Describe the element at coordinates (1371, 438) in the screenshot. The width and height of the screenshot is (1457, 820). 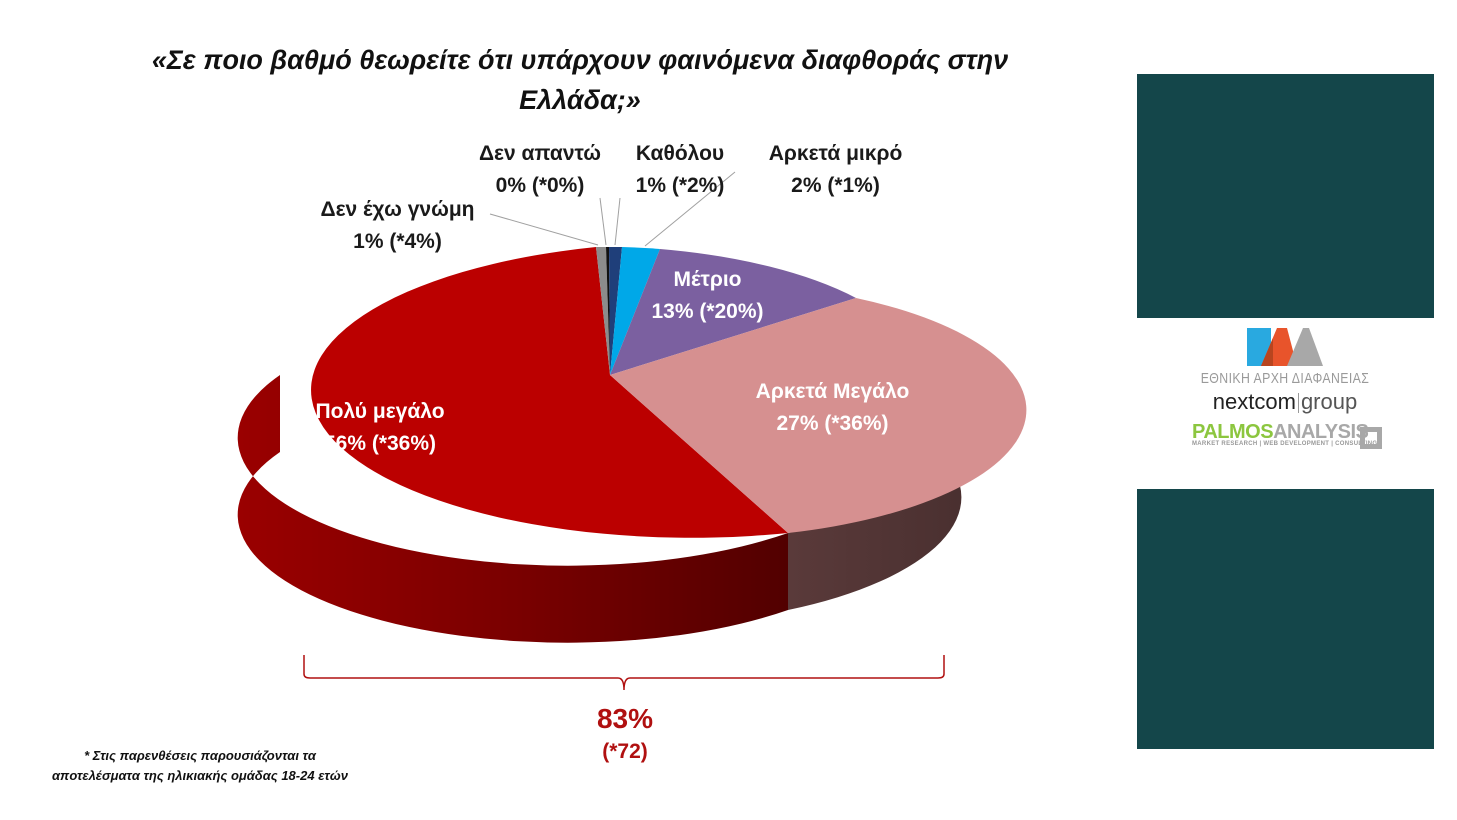
I see `palmos-square-icon` at that location.